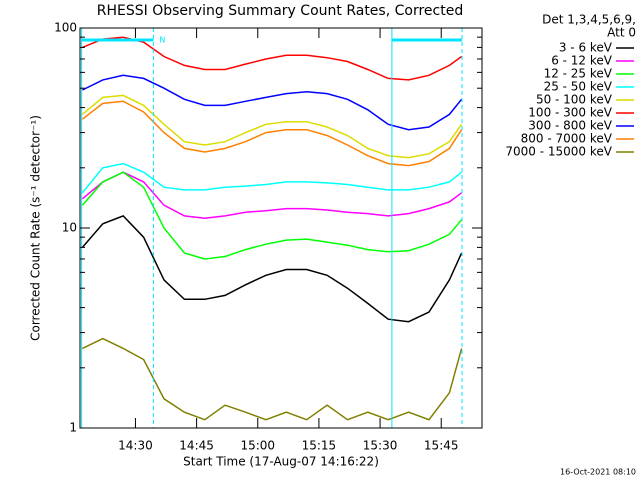 Image resolution: width=640 pixels, height=480 pixels. What do you see at coordinates (589, 20) in the screenshot?
I see `legend-header: Det 1,3,4,5,6,9,` at bounding box center [589, 20].